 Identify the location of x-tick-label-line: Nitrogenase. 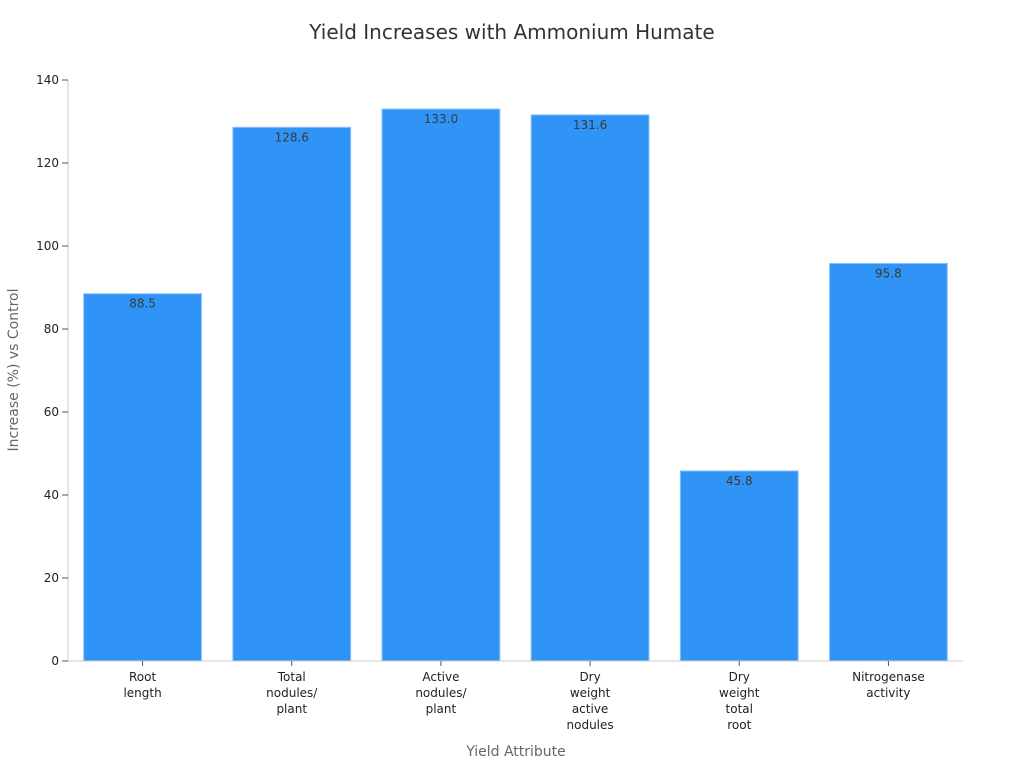
(888, 677).